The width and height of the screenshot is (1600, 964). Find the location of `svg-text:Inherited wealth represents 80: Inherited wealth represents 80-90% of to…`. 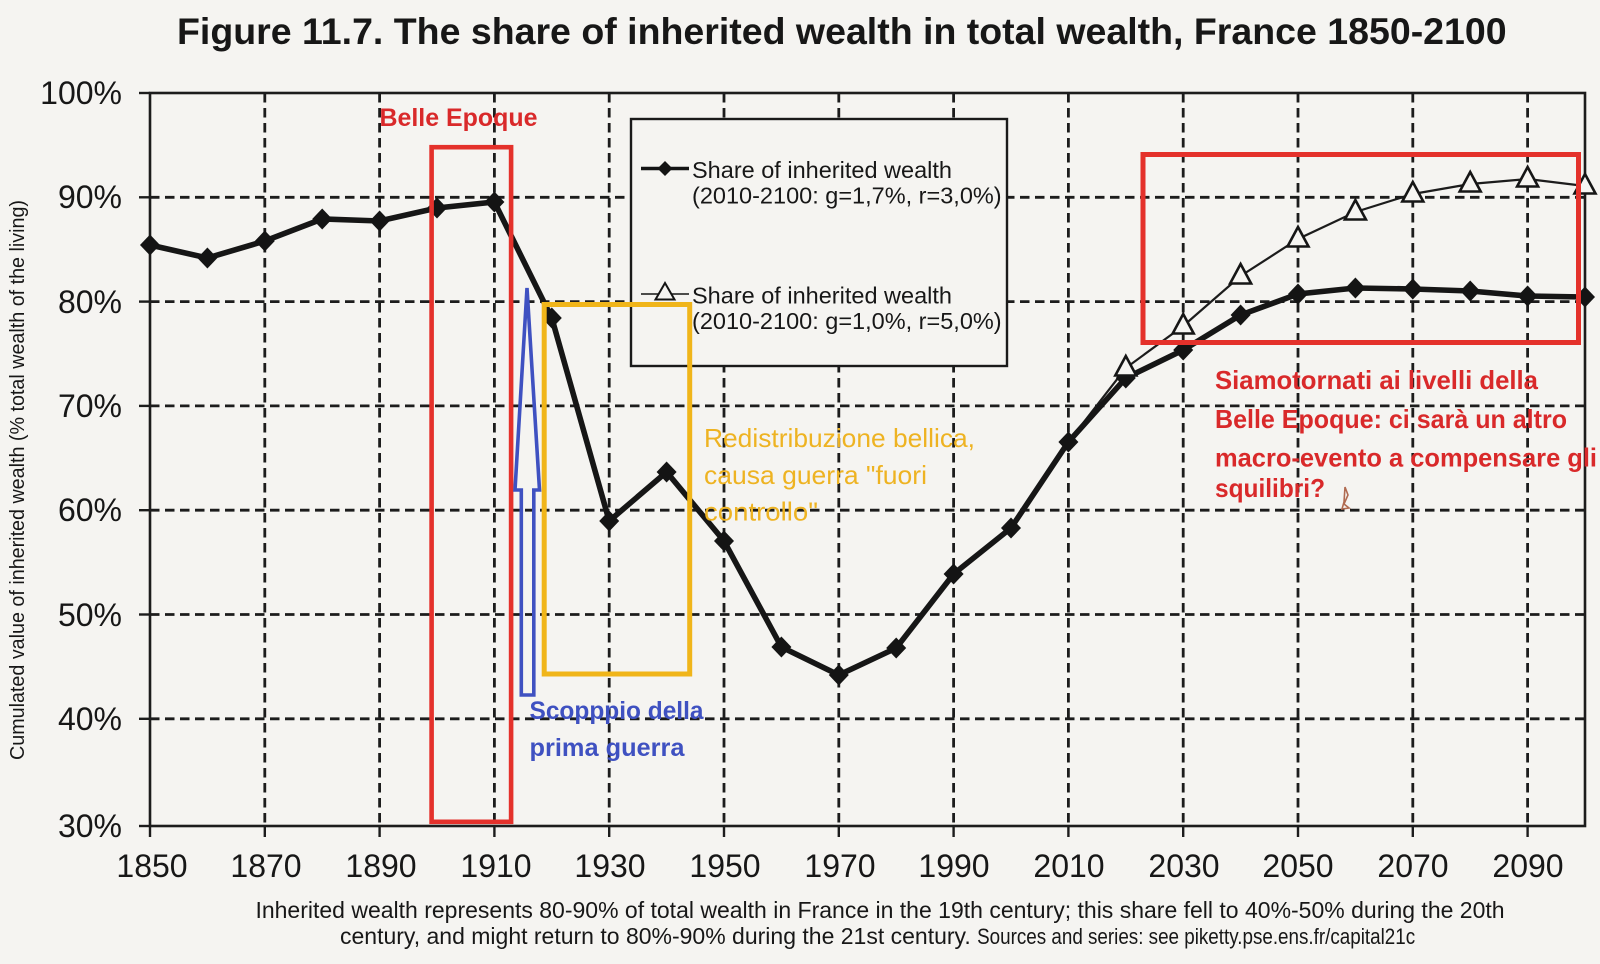

svg-text:Inherited wealth represents 80: Inherited wealth represents 80-90% of to… is located at coordinates (879, 910).